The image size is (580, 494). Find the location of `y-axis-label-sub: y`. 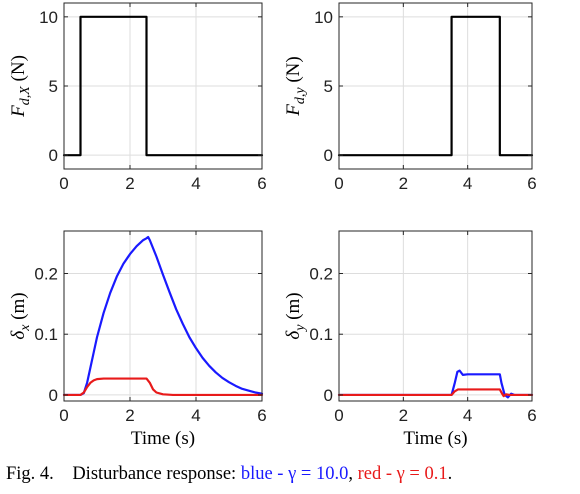

y-axis-label-sub: y is located at coordinates (300, 328).